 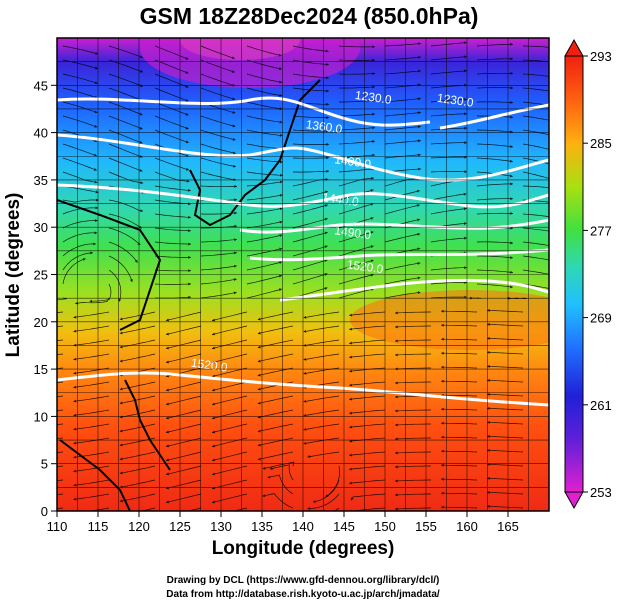 I want to click on x-tick-label: 150, so click(x=385, y=526).